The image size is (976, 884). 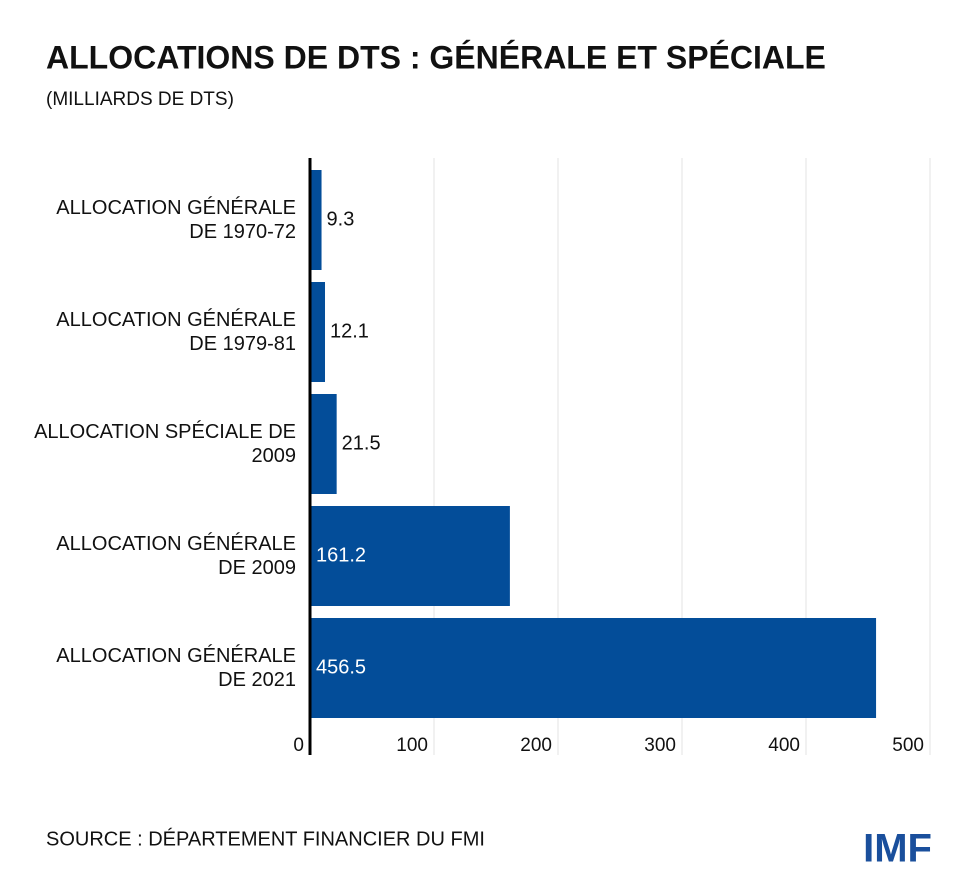 What do you see at coordinates (176, 668) in the screenshot?
I see `y-tick-label: ALLOCATION GÉNÉRALE DE 2021` at bounding box center [176, 668].